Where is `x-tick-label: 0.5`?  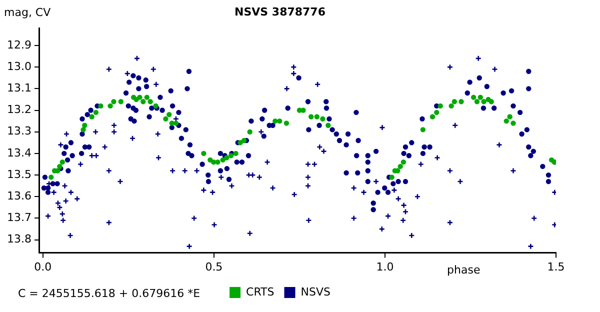 x-tick-label: 0.5 is located at coordinates (214, 267).